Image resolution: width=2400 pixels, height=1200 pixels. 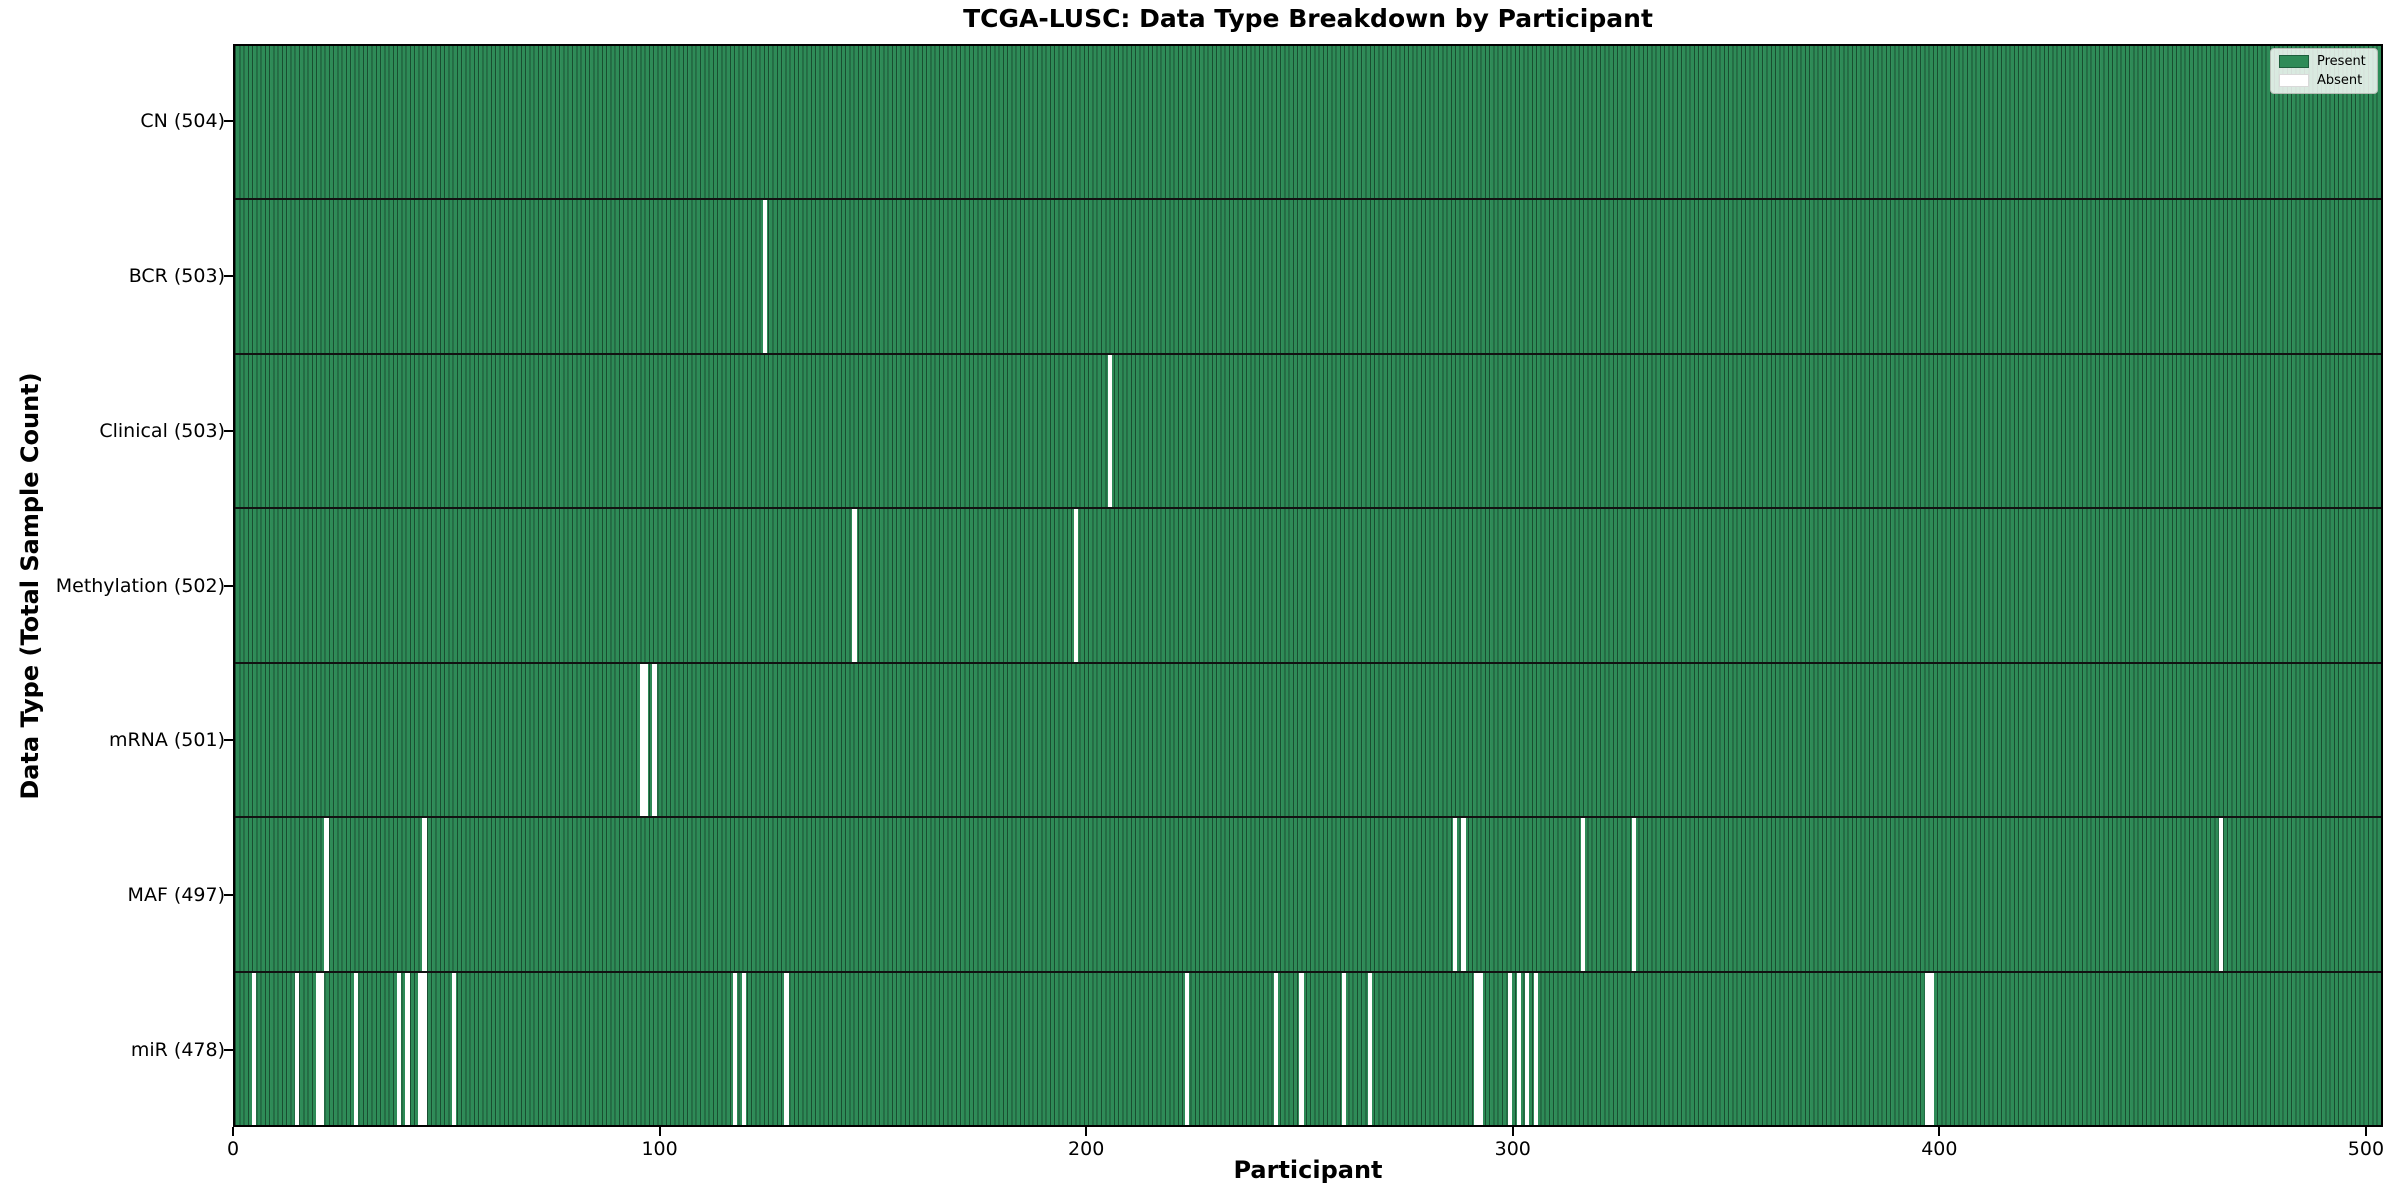 What do you see at coordinates (1512, 1149) in the screenshot?
I see `x-tick-label: 300` at bounding box center [1512, 1149].